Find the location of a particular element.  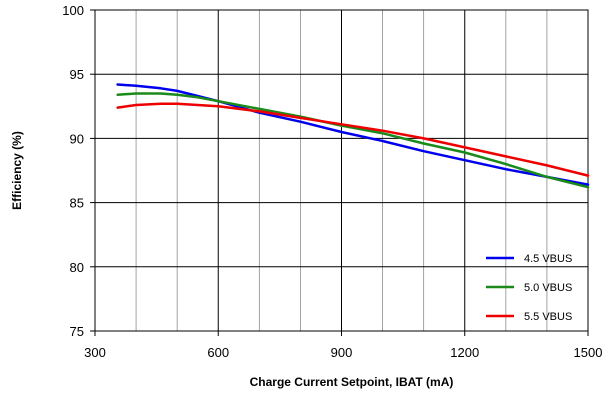

legend-label: 5.0 VBUS is located at coordinates (548, 288).